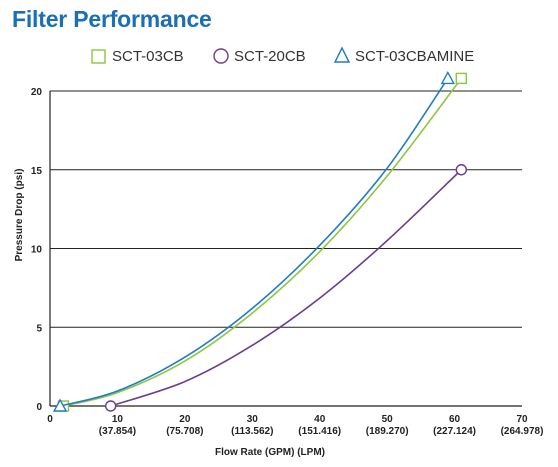 The height and width of the screenshot is (467, 558). What do you see at coordinates (522, 419) in the screenshot?
I see `x-tick-label-70: 70` at bounding box center [522, 419].